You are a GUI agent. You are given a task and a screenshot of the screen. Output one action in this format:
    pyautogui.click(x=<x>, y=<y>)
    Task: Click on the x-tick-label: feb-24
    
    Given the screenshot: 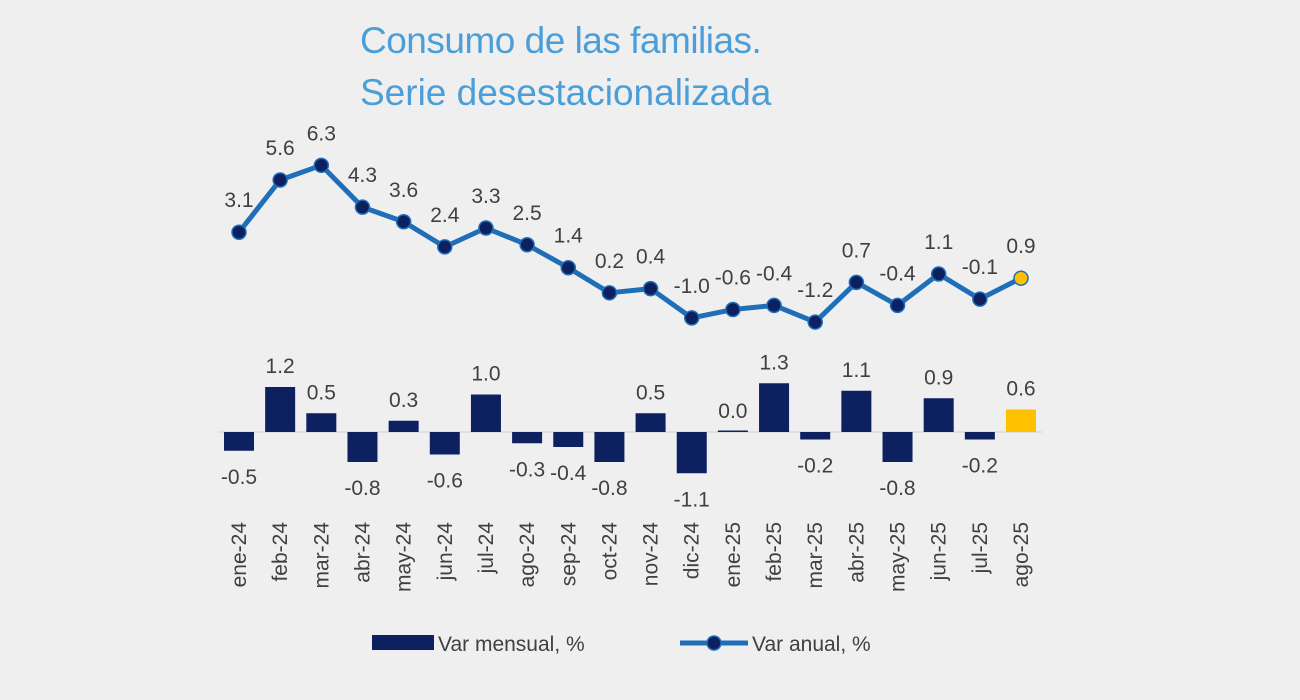 What is the action you would take?
    pyautogui.click(x=280, y=552)
    